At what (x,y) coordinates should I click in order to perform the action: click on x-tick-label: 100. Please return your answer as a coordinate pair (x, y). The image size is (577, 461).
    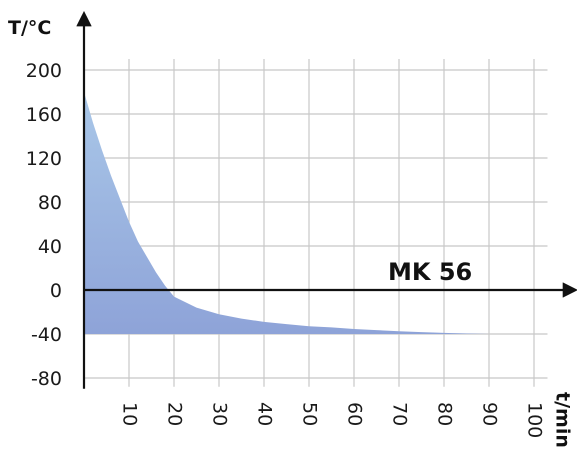
    Looking at the image, I should click on (535, 420).